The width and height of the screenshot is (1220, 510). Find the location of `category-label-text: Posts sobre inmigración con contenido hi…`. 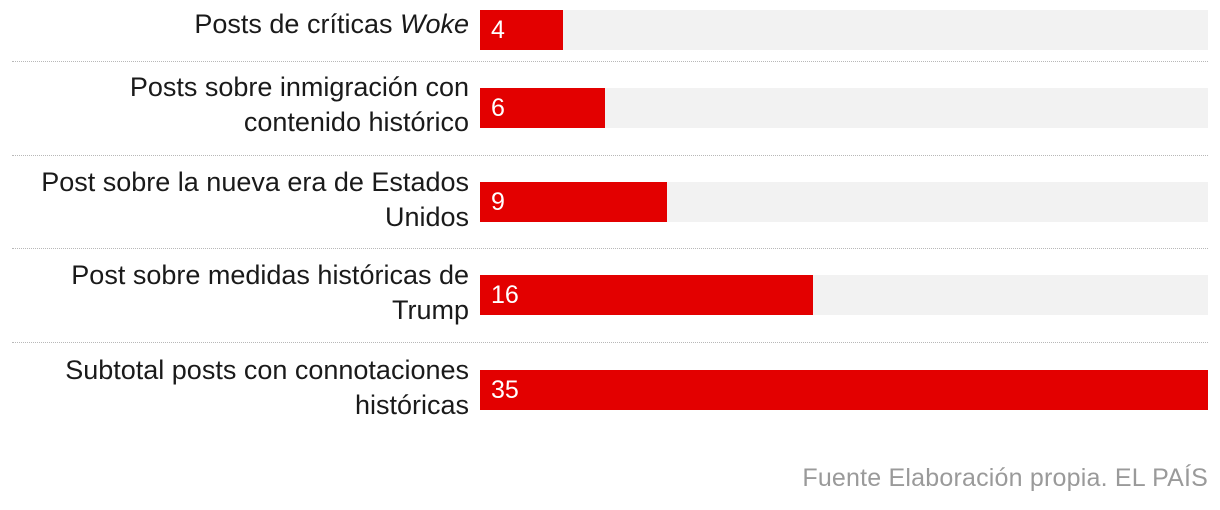

category-label-text: Posts sobre inmigración con contenido hi… is located at coordinates (299, 104).